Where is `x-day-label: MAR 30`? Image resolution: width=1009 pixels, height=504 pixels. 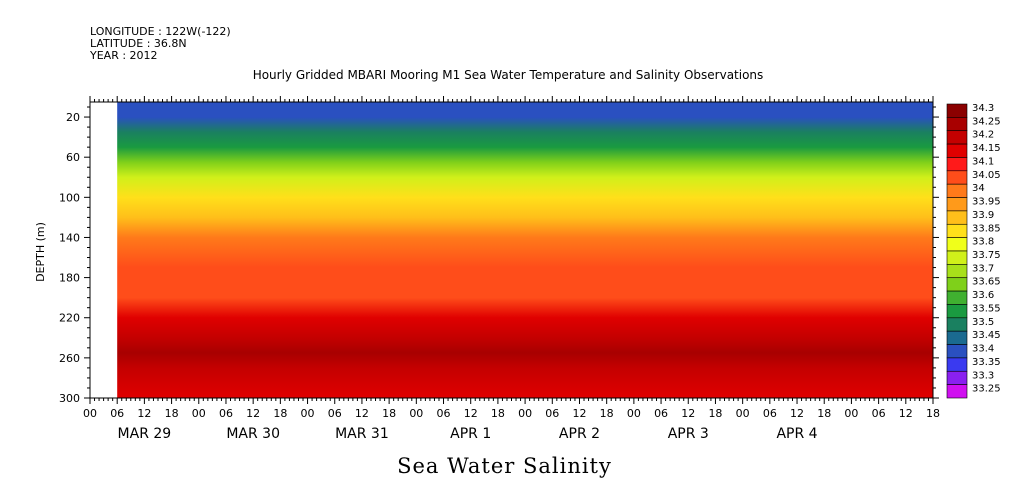
x-day-label: MAR 30 is located at coordinates (253, 434).